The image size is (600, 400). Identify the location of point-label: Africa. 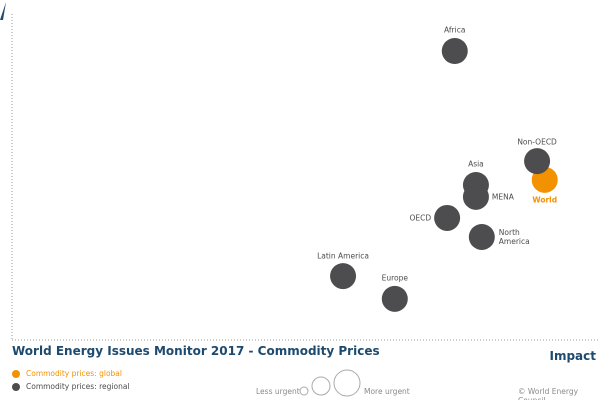
(455, 30).